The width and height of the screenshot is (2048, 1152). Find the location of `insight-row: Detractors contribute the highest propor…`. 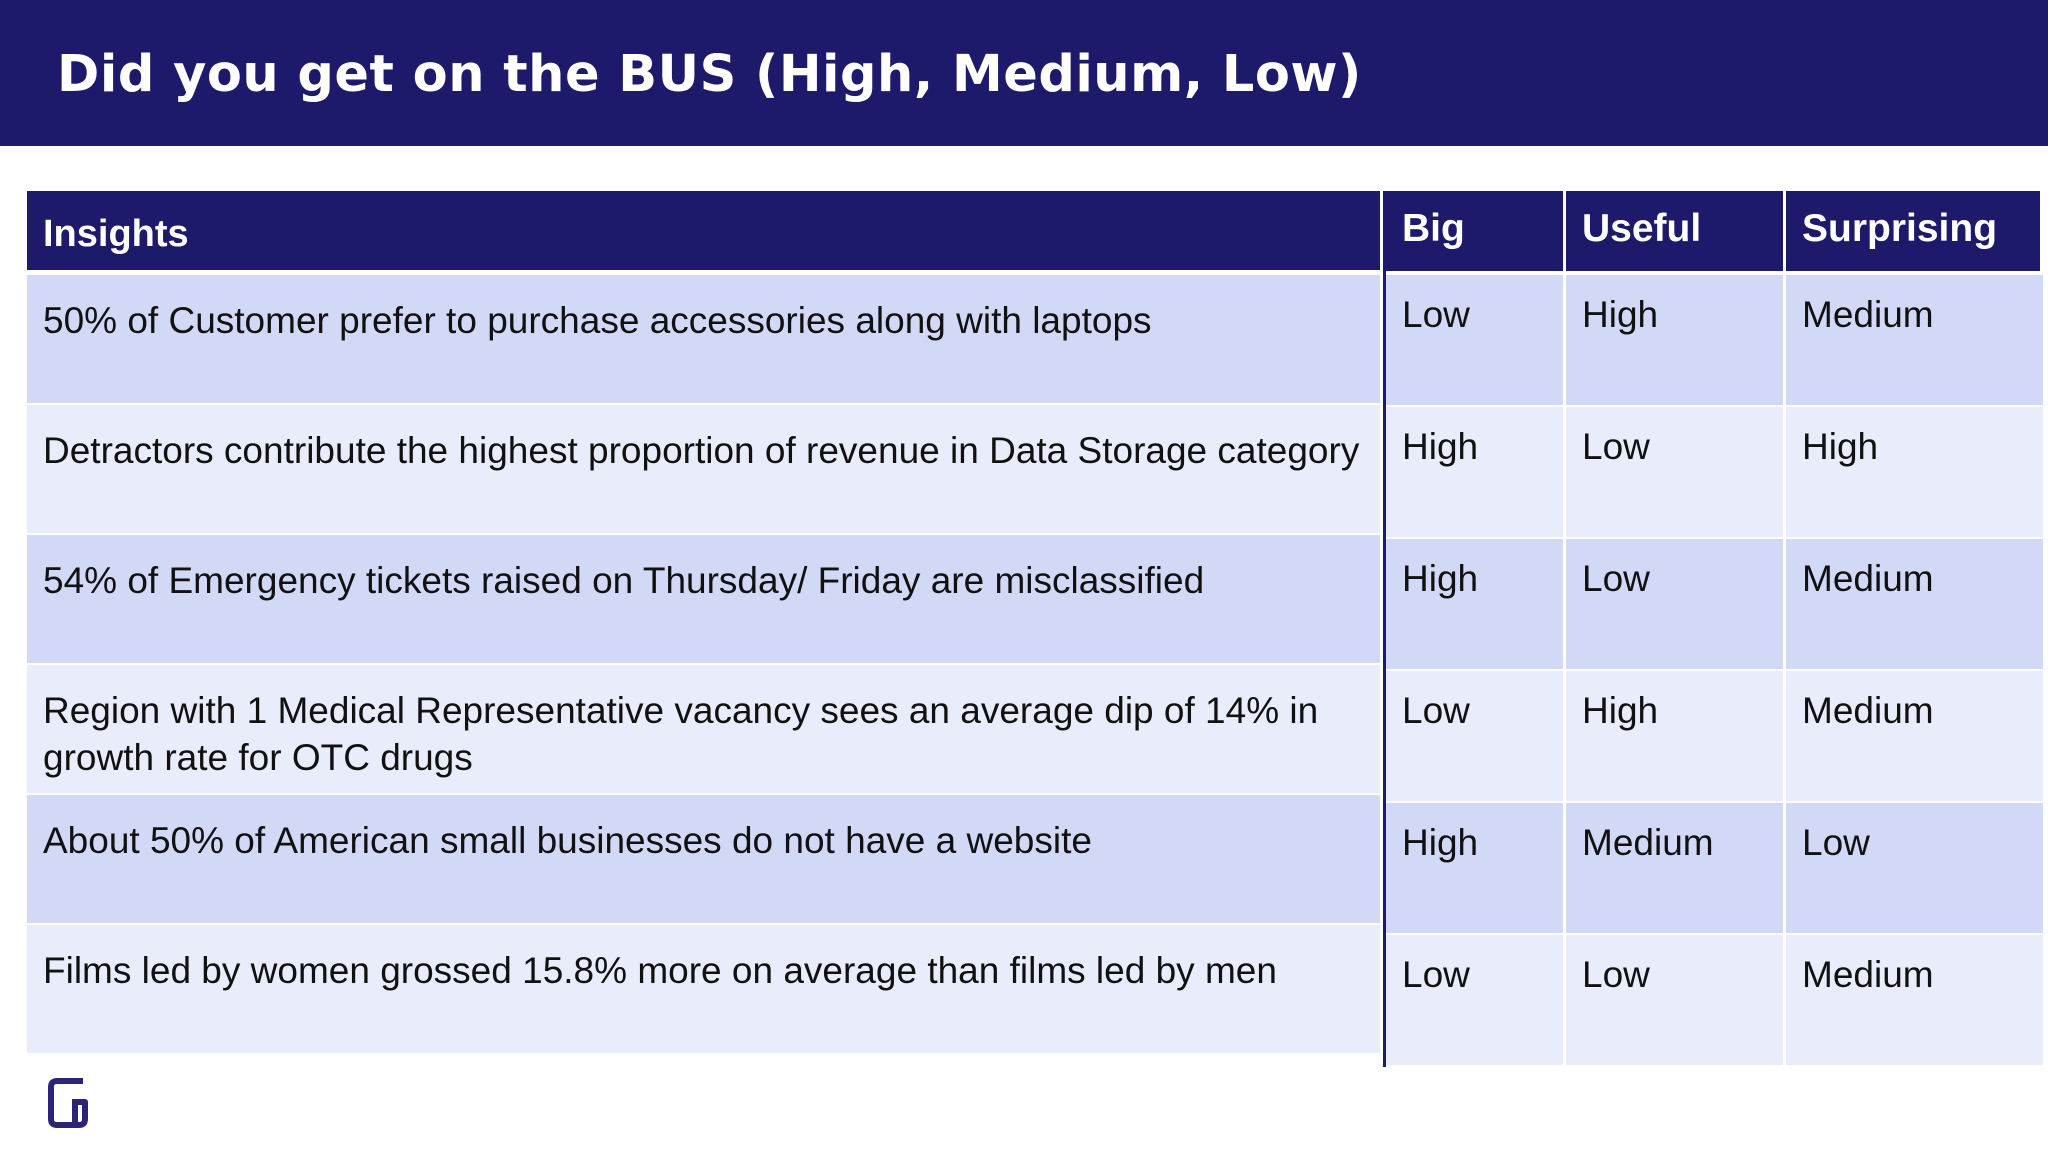

insight-row: Detractors contribute the highest propor… is located at coordinates (703, 470).